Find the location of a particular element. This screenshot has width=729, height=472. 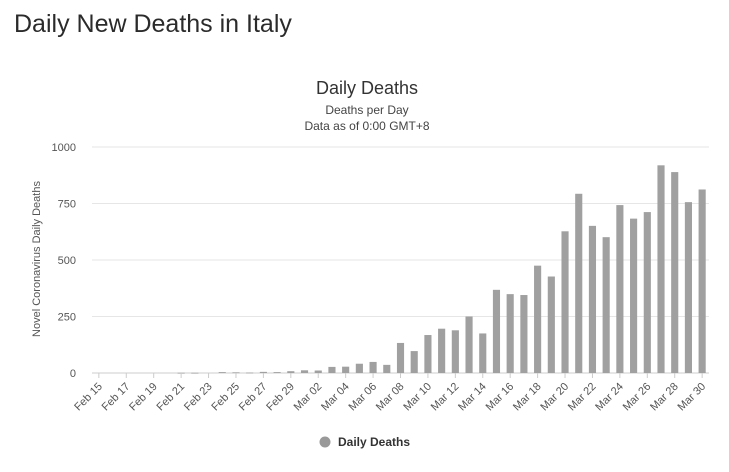

x-tick-label: Feb 29 is located at coordinates (280, 397).